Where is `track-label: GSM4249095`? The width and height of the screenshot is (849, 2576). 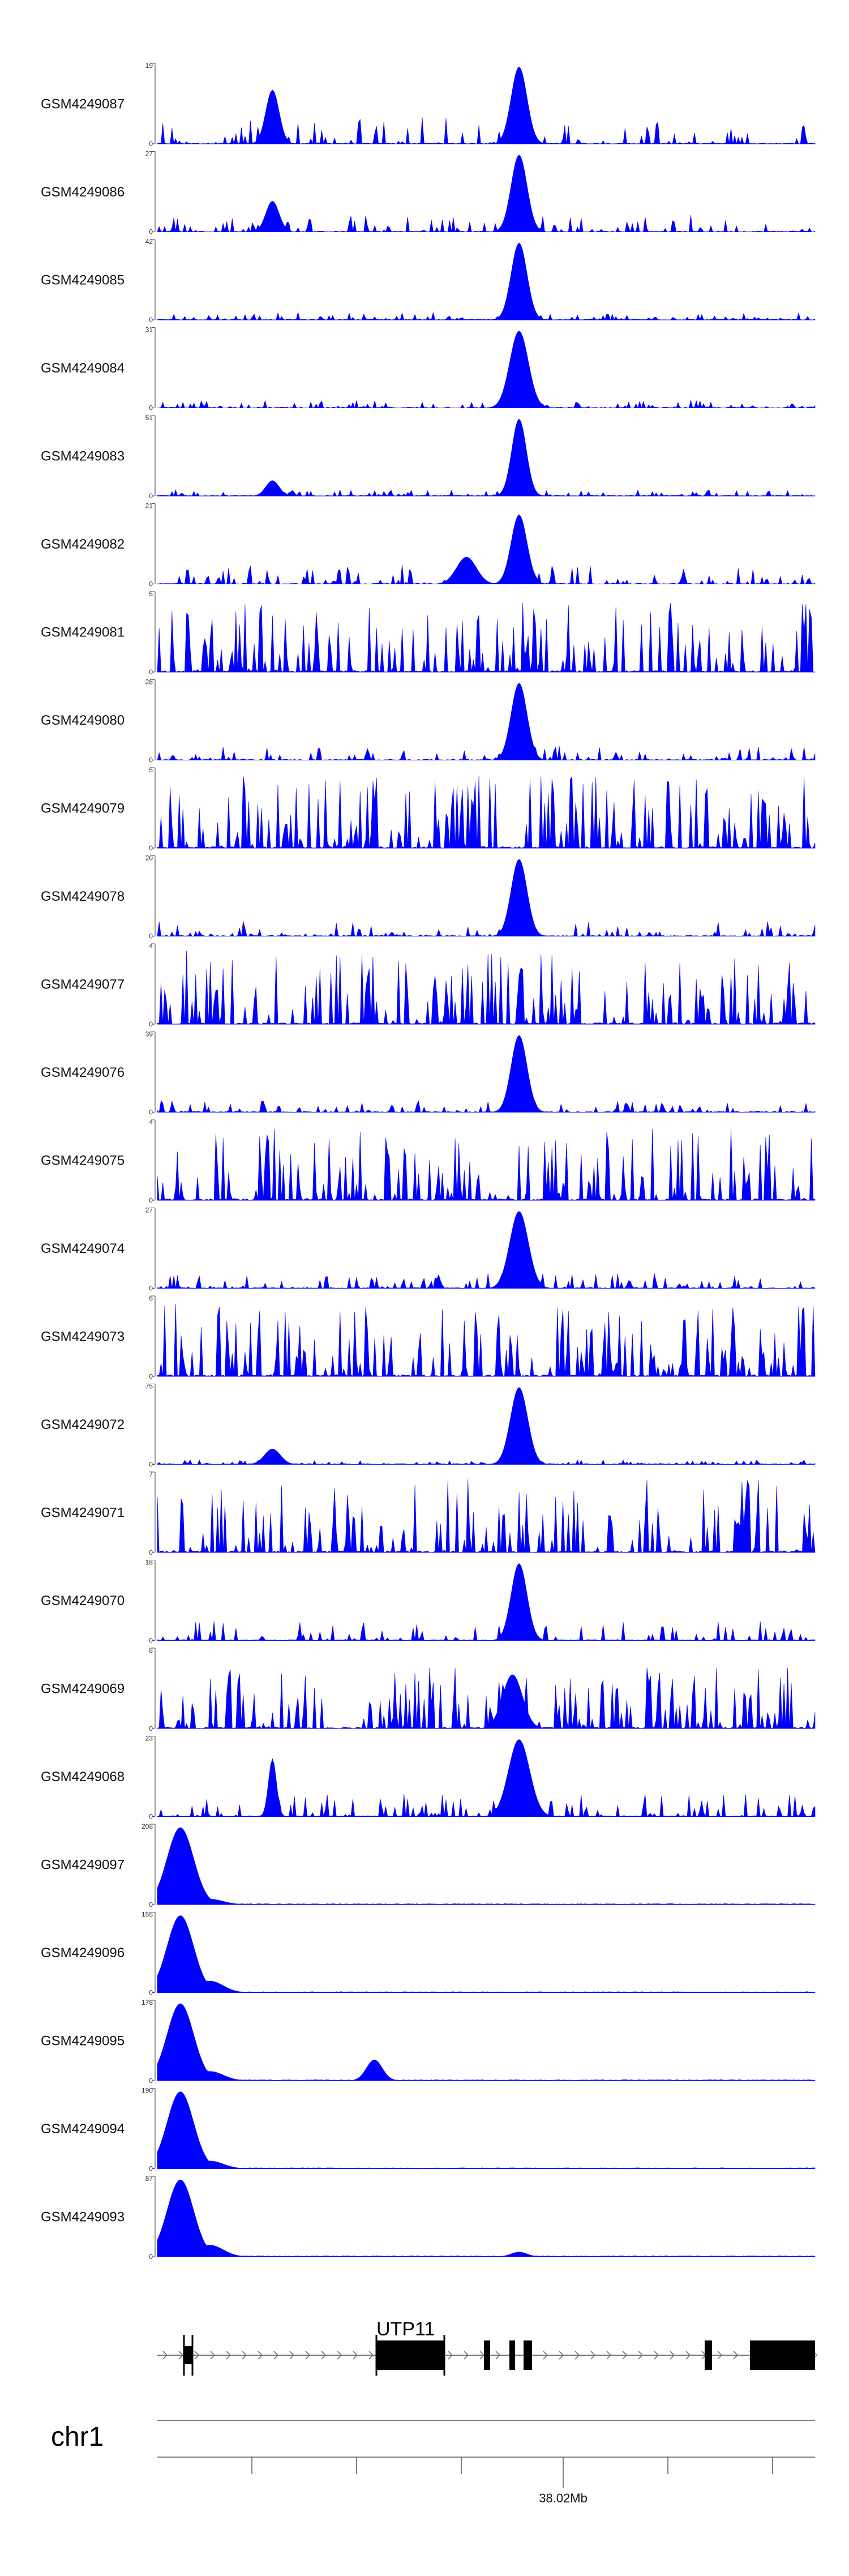 track-label: GSM4249095 is located at coordinates (83, 2041).